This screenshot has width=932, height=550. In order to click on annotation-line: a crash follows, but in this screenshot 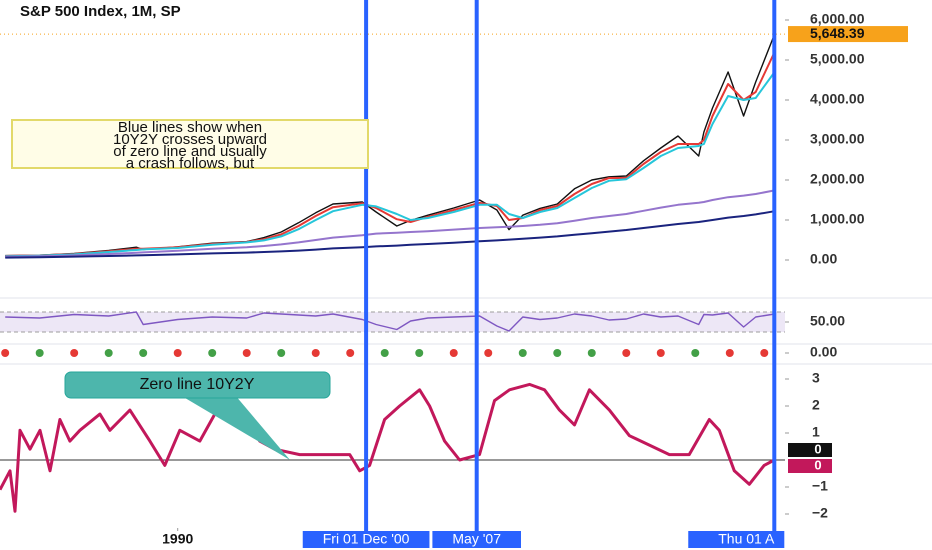, I will do `click(190, 163)`.